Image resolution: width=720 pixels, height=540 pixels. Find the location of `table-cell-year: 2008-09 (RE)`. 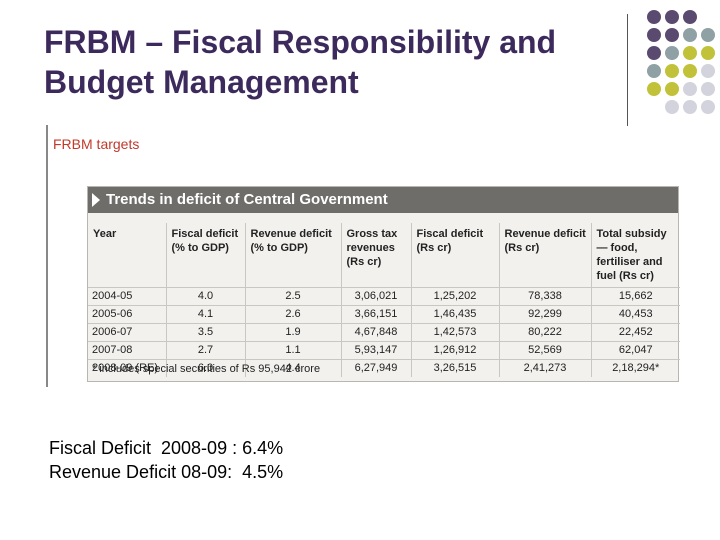

table-cell-year: 2008-09 (RE) is located at coordinates (125, 368).